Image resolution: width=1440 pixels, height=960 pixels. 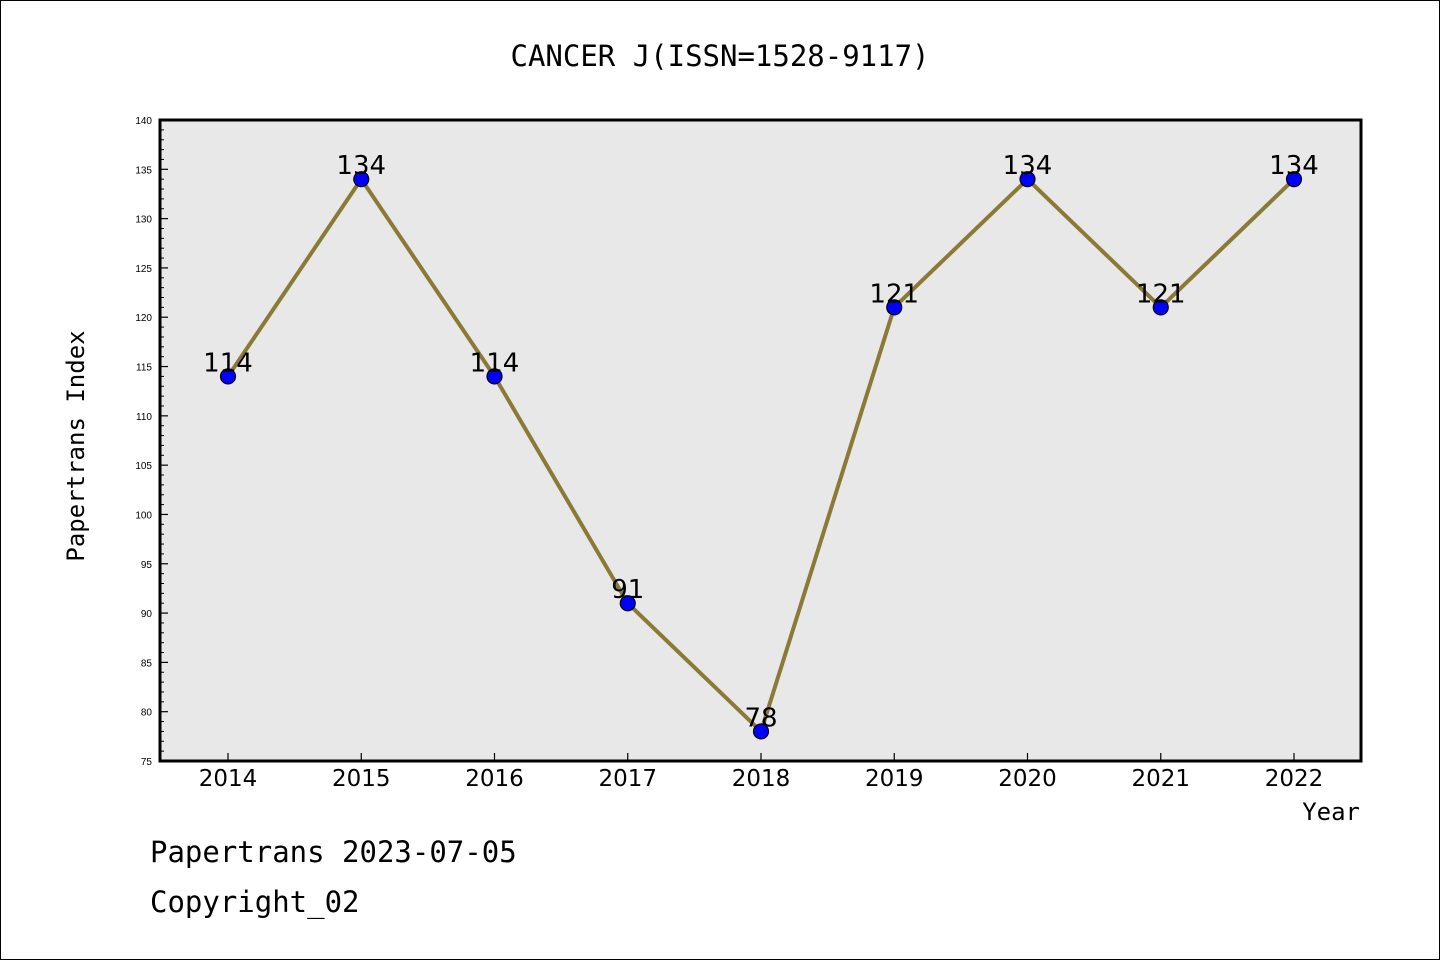 I want to click on y-tick-label: 140, so click(x=143, y=121).